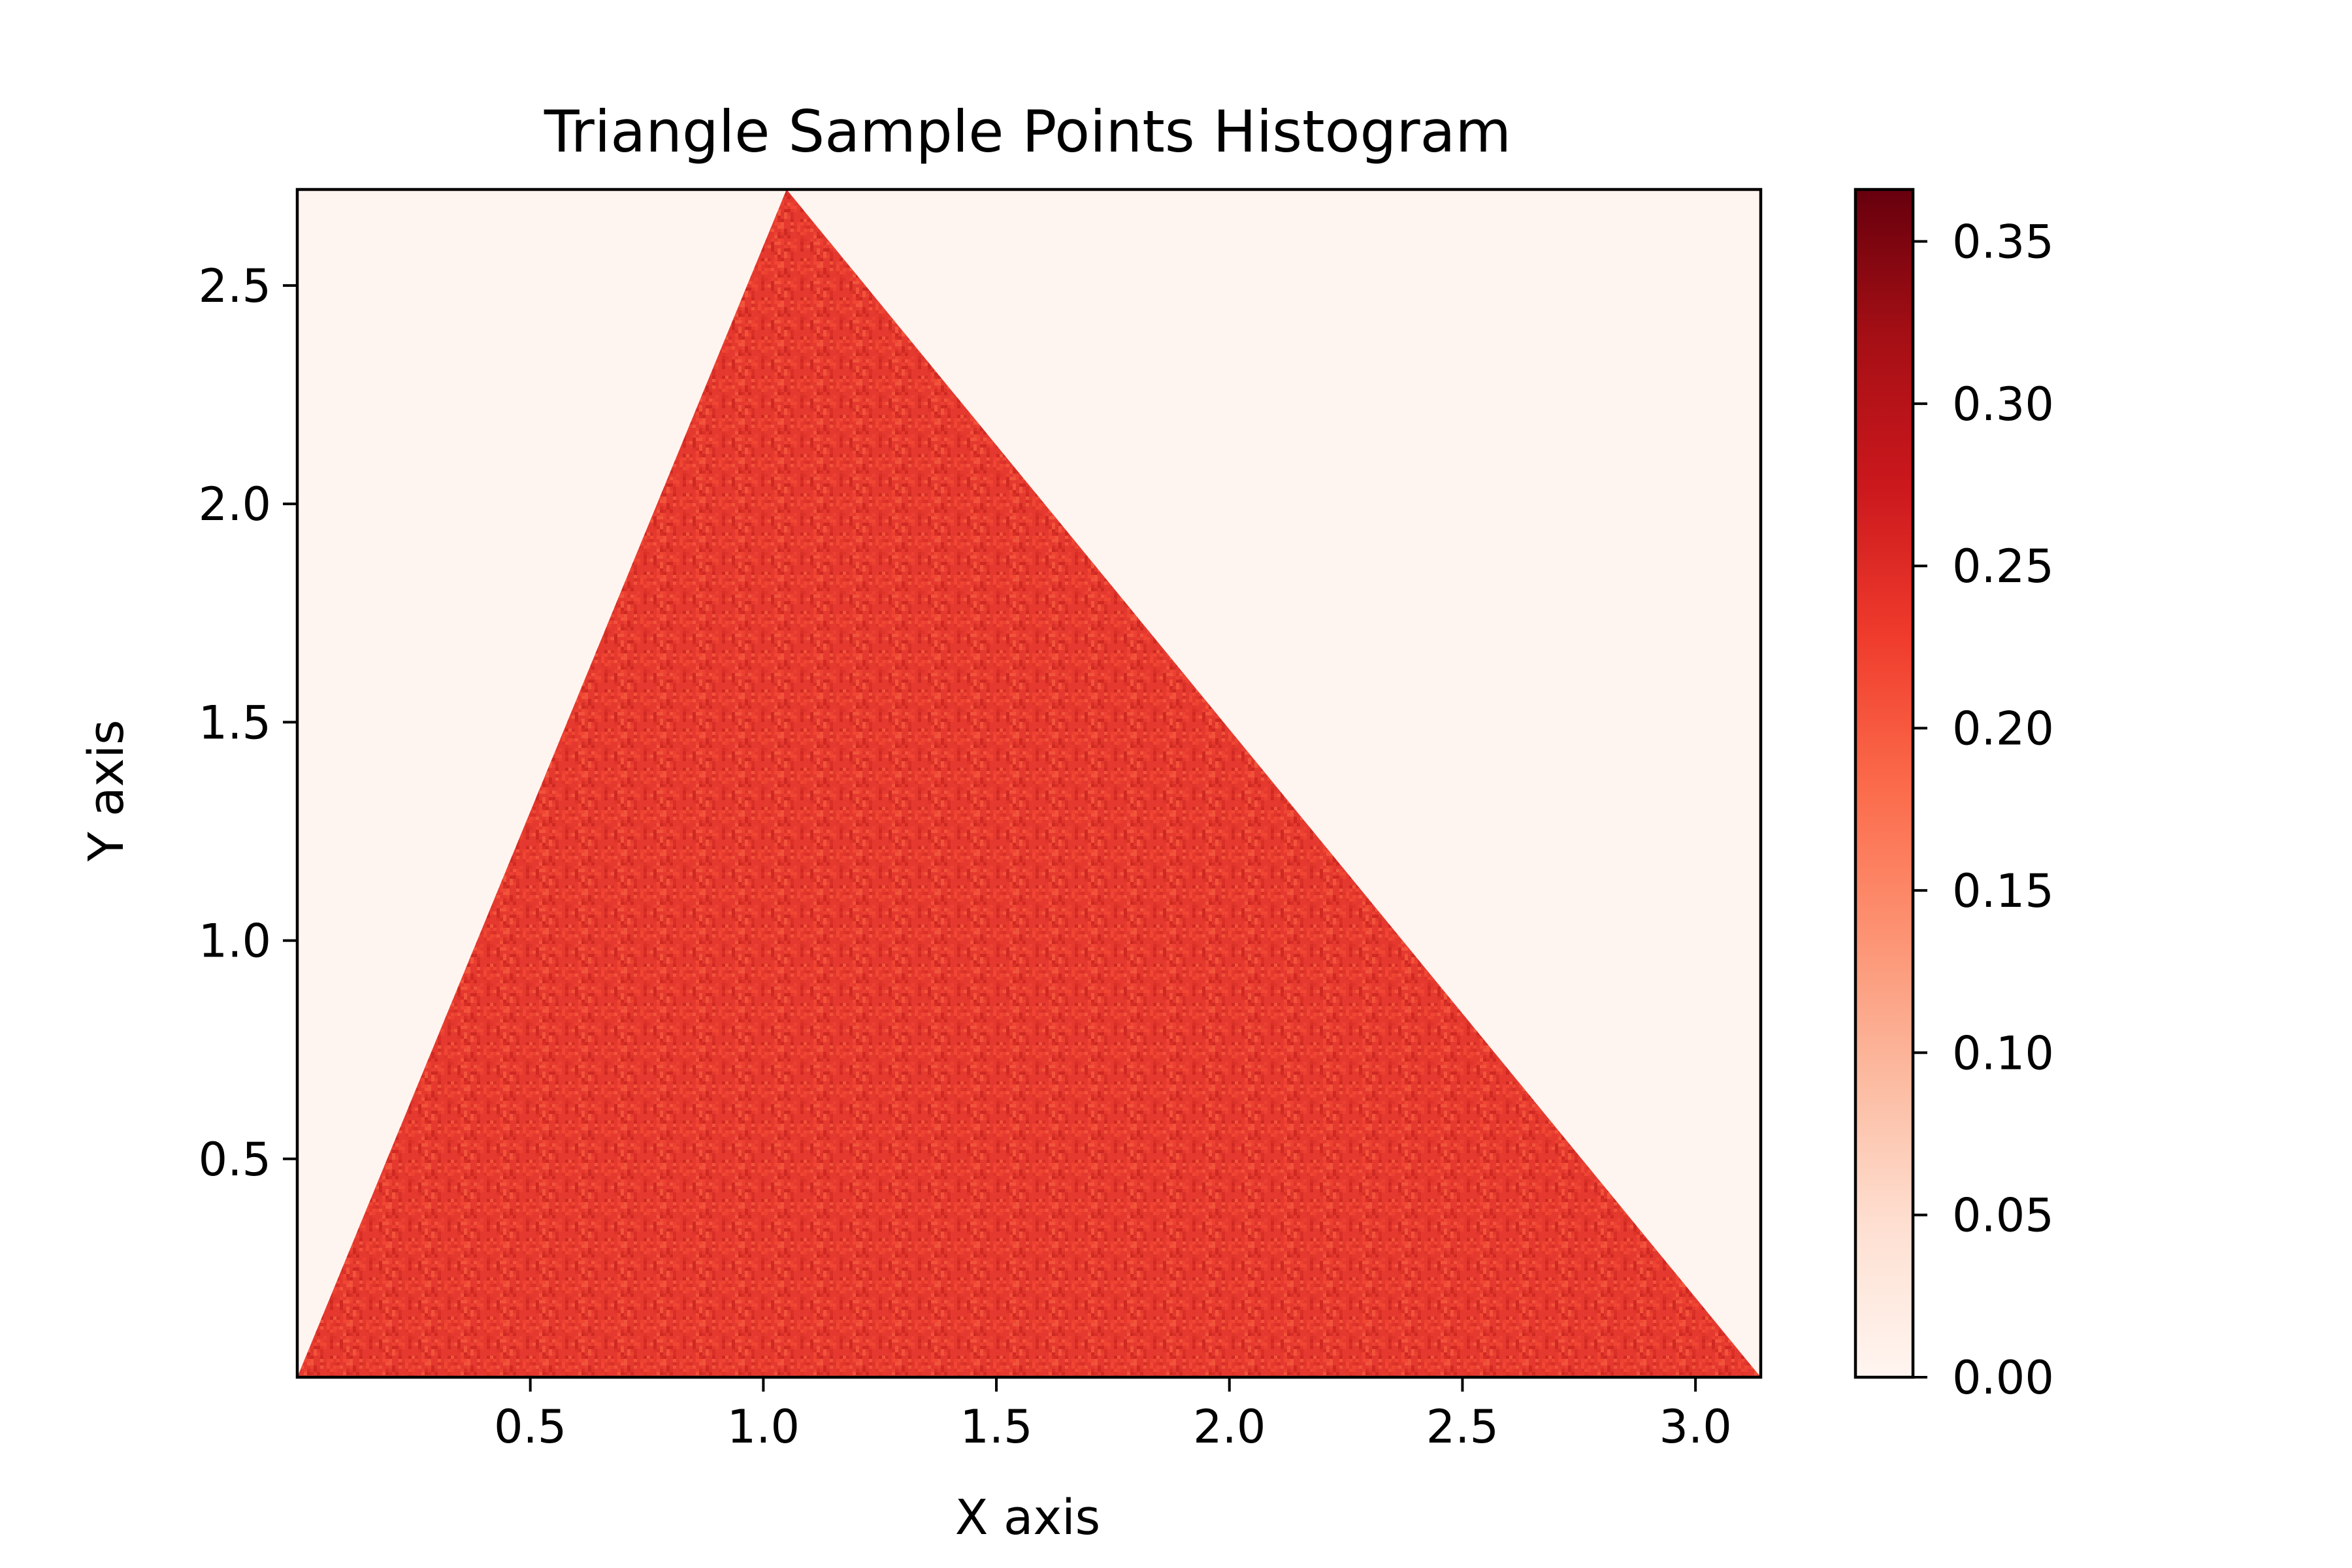  Describe the element at coordinates (2003, 1378) in the screenshot. I see `colorbar-tick-label: 0.00` at that location.